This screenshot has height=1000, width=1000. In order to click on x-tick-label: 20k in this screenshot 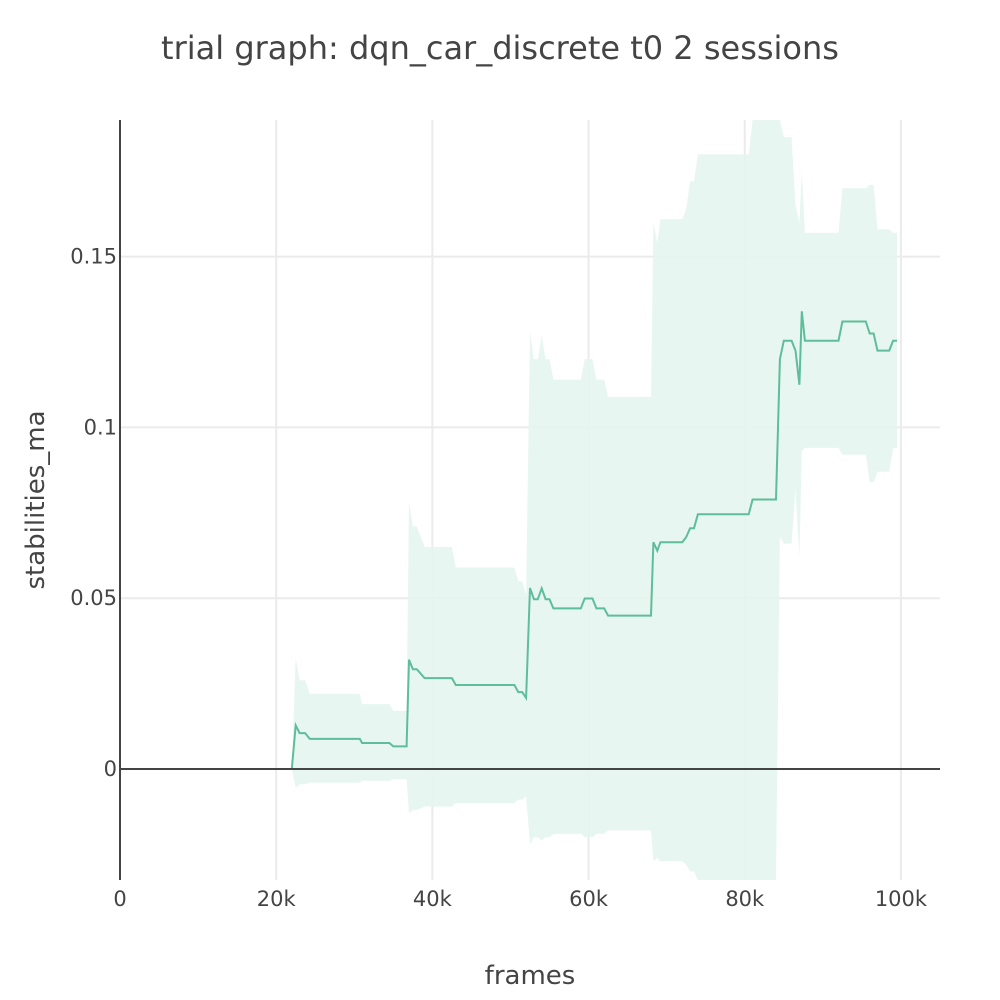, I will do `click(277, 899)`.